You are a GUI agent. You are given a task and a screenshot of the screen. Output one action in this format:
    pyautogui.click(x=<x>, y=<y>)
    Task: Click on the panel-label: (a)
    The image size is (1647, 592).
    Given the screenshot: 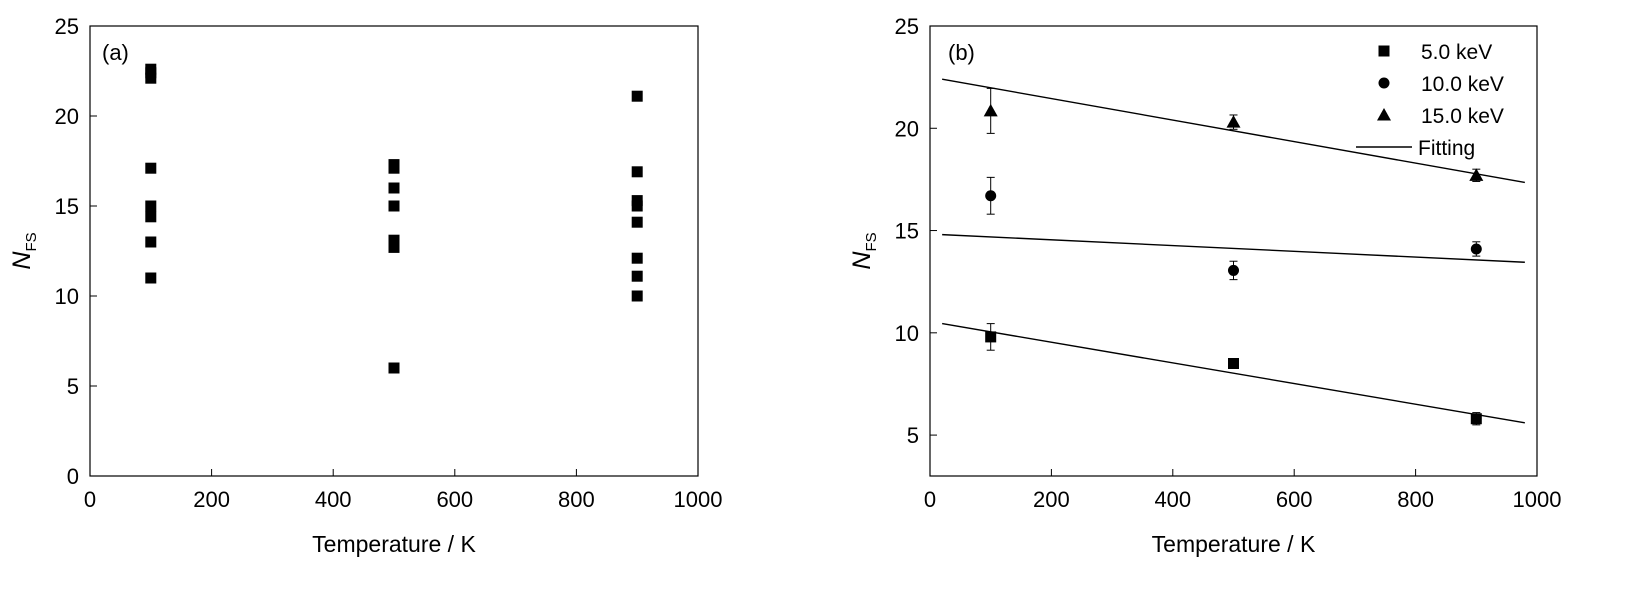 What is the action you would take?
    pyautogui.click(x=115, y=52)
    